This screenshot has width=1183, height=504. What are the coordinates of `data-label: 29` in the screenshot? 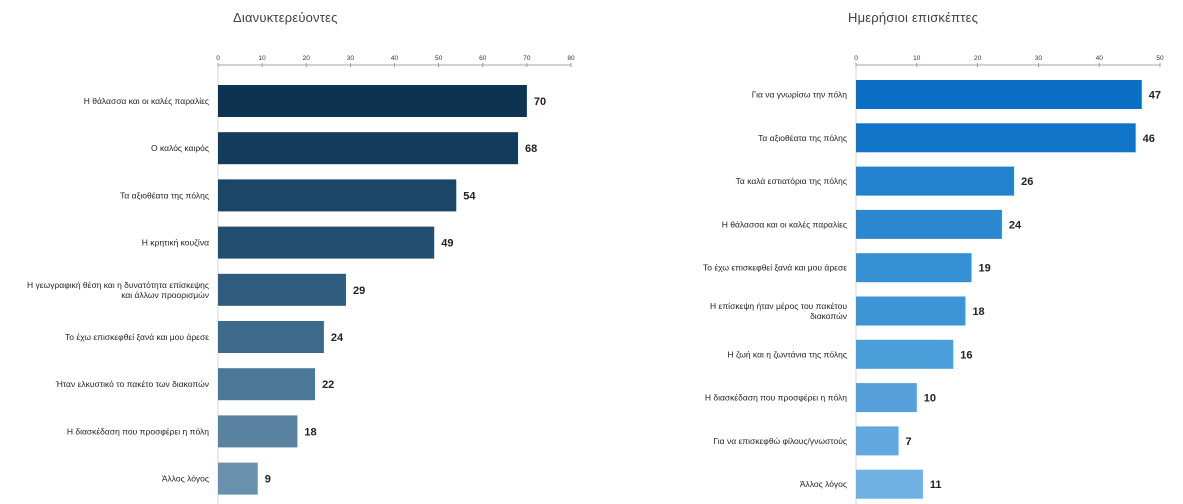 It's located at (359, 291).